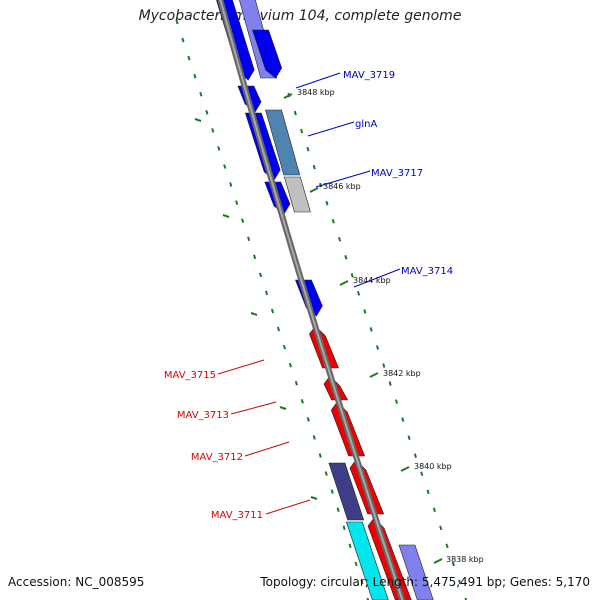 The height and width of the screenshot is (600, 600). What do you see at coordinates (433, 466) in the screenshot?
I see `tick-label-3840: 3840 kbp` at bounding box center [433, 466].